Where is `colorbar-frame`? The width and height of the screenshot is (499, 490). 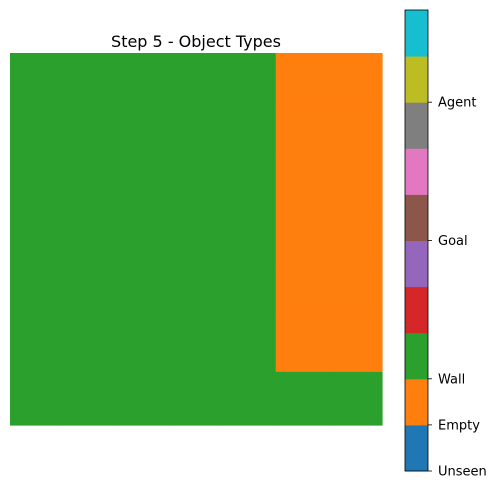
colorbar-frame is located at coordinates (416, 240).